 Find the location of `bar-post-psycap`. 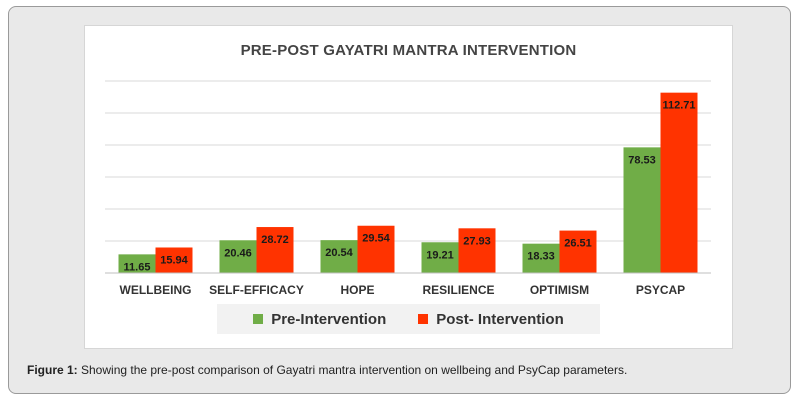

bar-post-psycap is located at coordinates (679, 182).